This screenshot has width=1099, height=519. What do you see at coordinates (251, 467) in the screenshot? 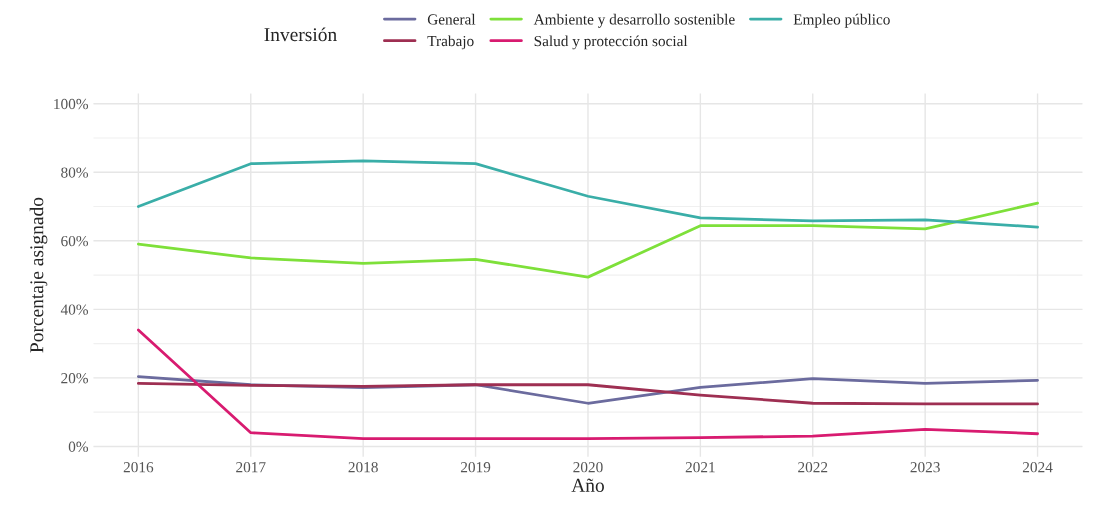
I see `x-tick-label: 2017` at bounding box center [251, 467].